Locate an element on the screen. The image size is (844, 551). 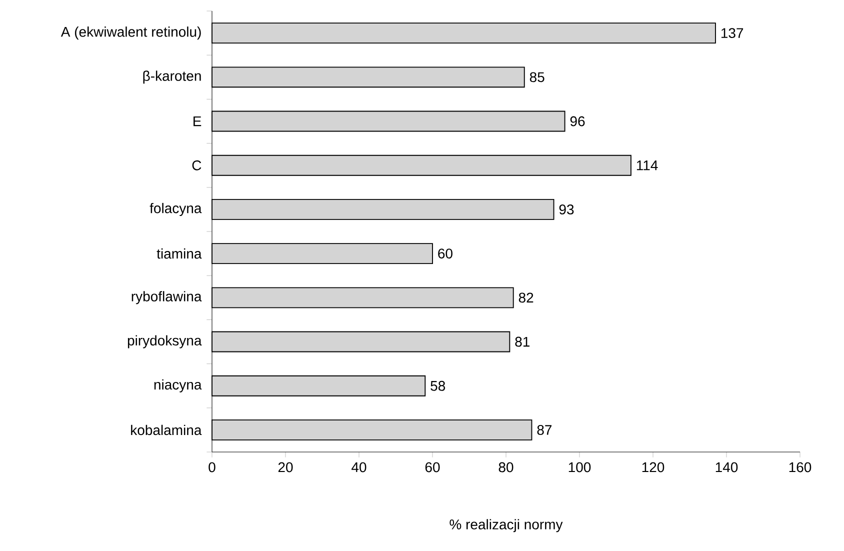
y-tick-label: tiamina is located at coordinates (179, 253).